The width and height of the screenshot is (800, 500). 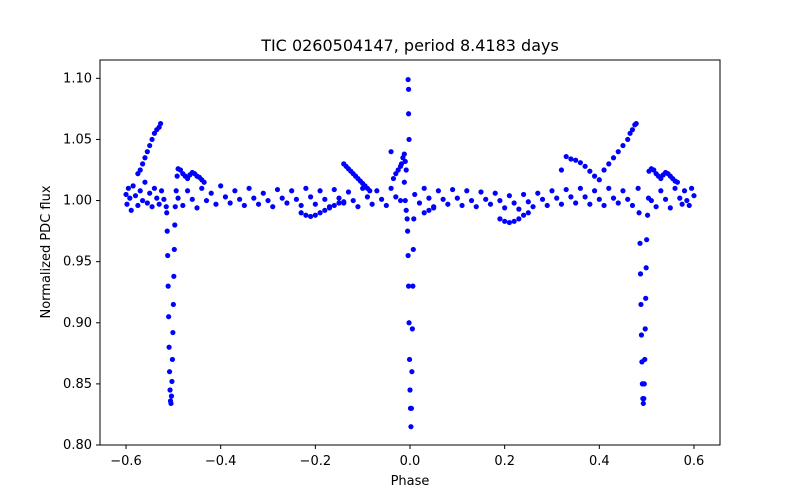 What do you see at coordinates (599, 461) in the screenshot?
I see `x-tick-label: 0.4` at bounding box center [599, 461].